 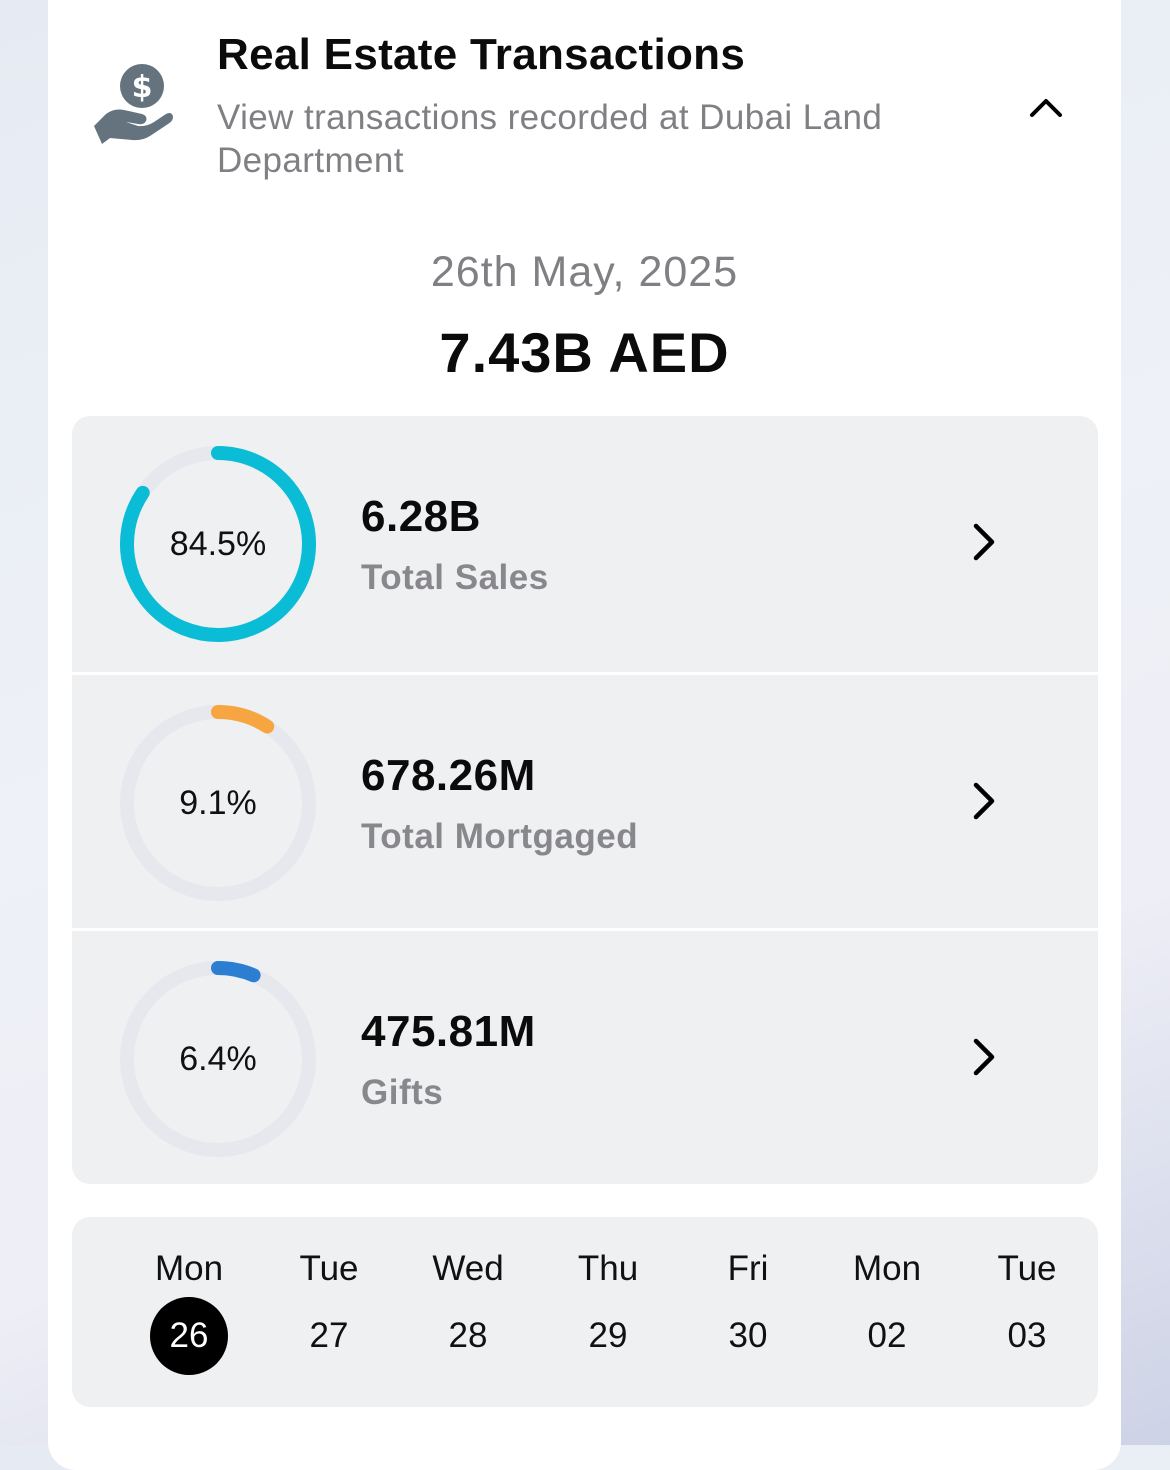 I want to click on chevron-up-icon, so click(x=1046, y=108).